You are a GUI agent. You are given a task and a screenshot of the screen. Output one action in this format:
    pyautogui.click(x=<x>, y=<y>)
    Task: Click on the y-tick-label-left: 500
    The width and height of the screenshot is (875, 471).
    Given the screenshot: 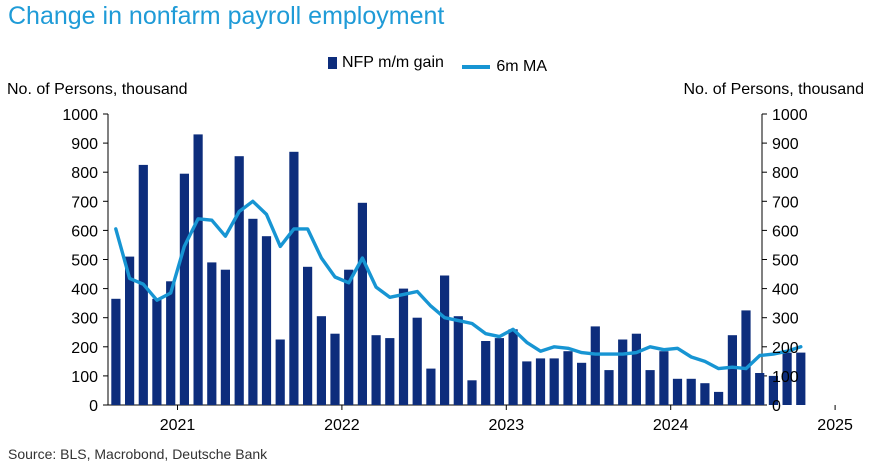 What is the action you would take?
    pyautogui.click(x=84, y=261)
    